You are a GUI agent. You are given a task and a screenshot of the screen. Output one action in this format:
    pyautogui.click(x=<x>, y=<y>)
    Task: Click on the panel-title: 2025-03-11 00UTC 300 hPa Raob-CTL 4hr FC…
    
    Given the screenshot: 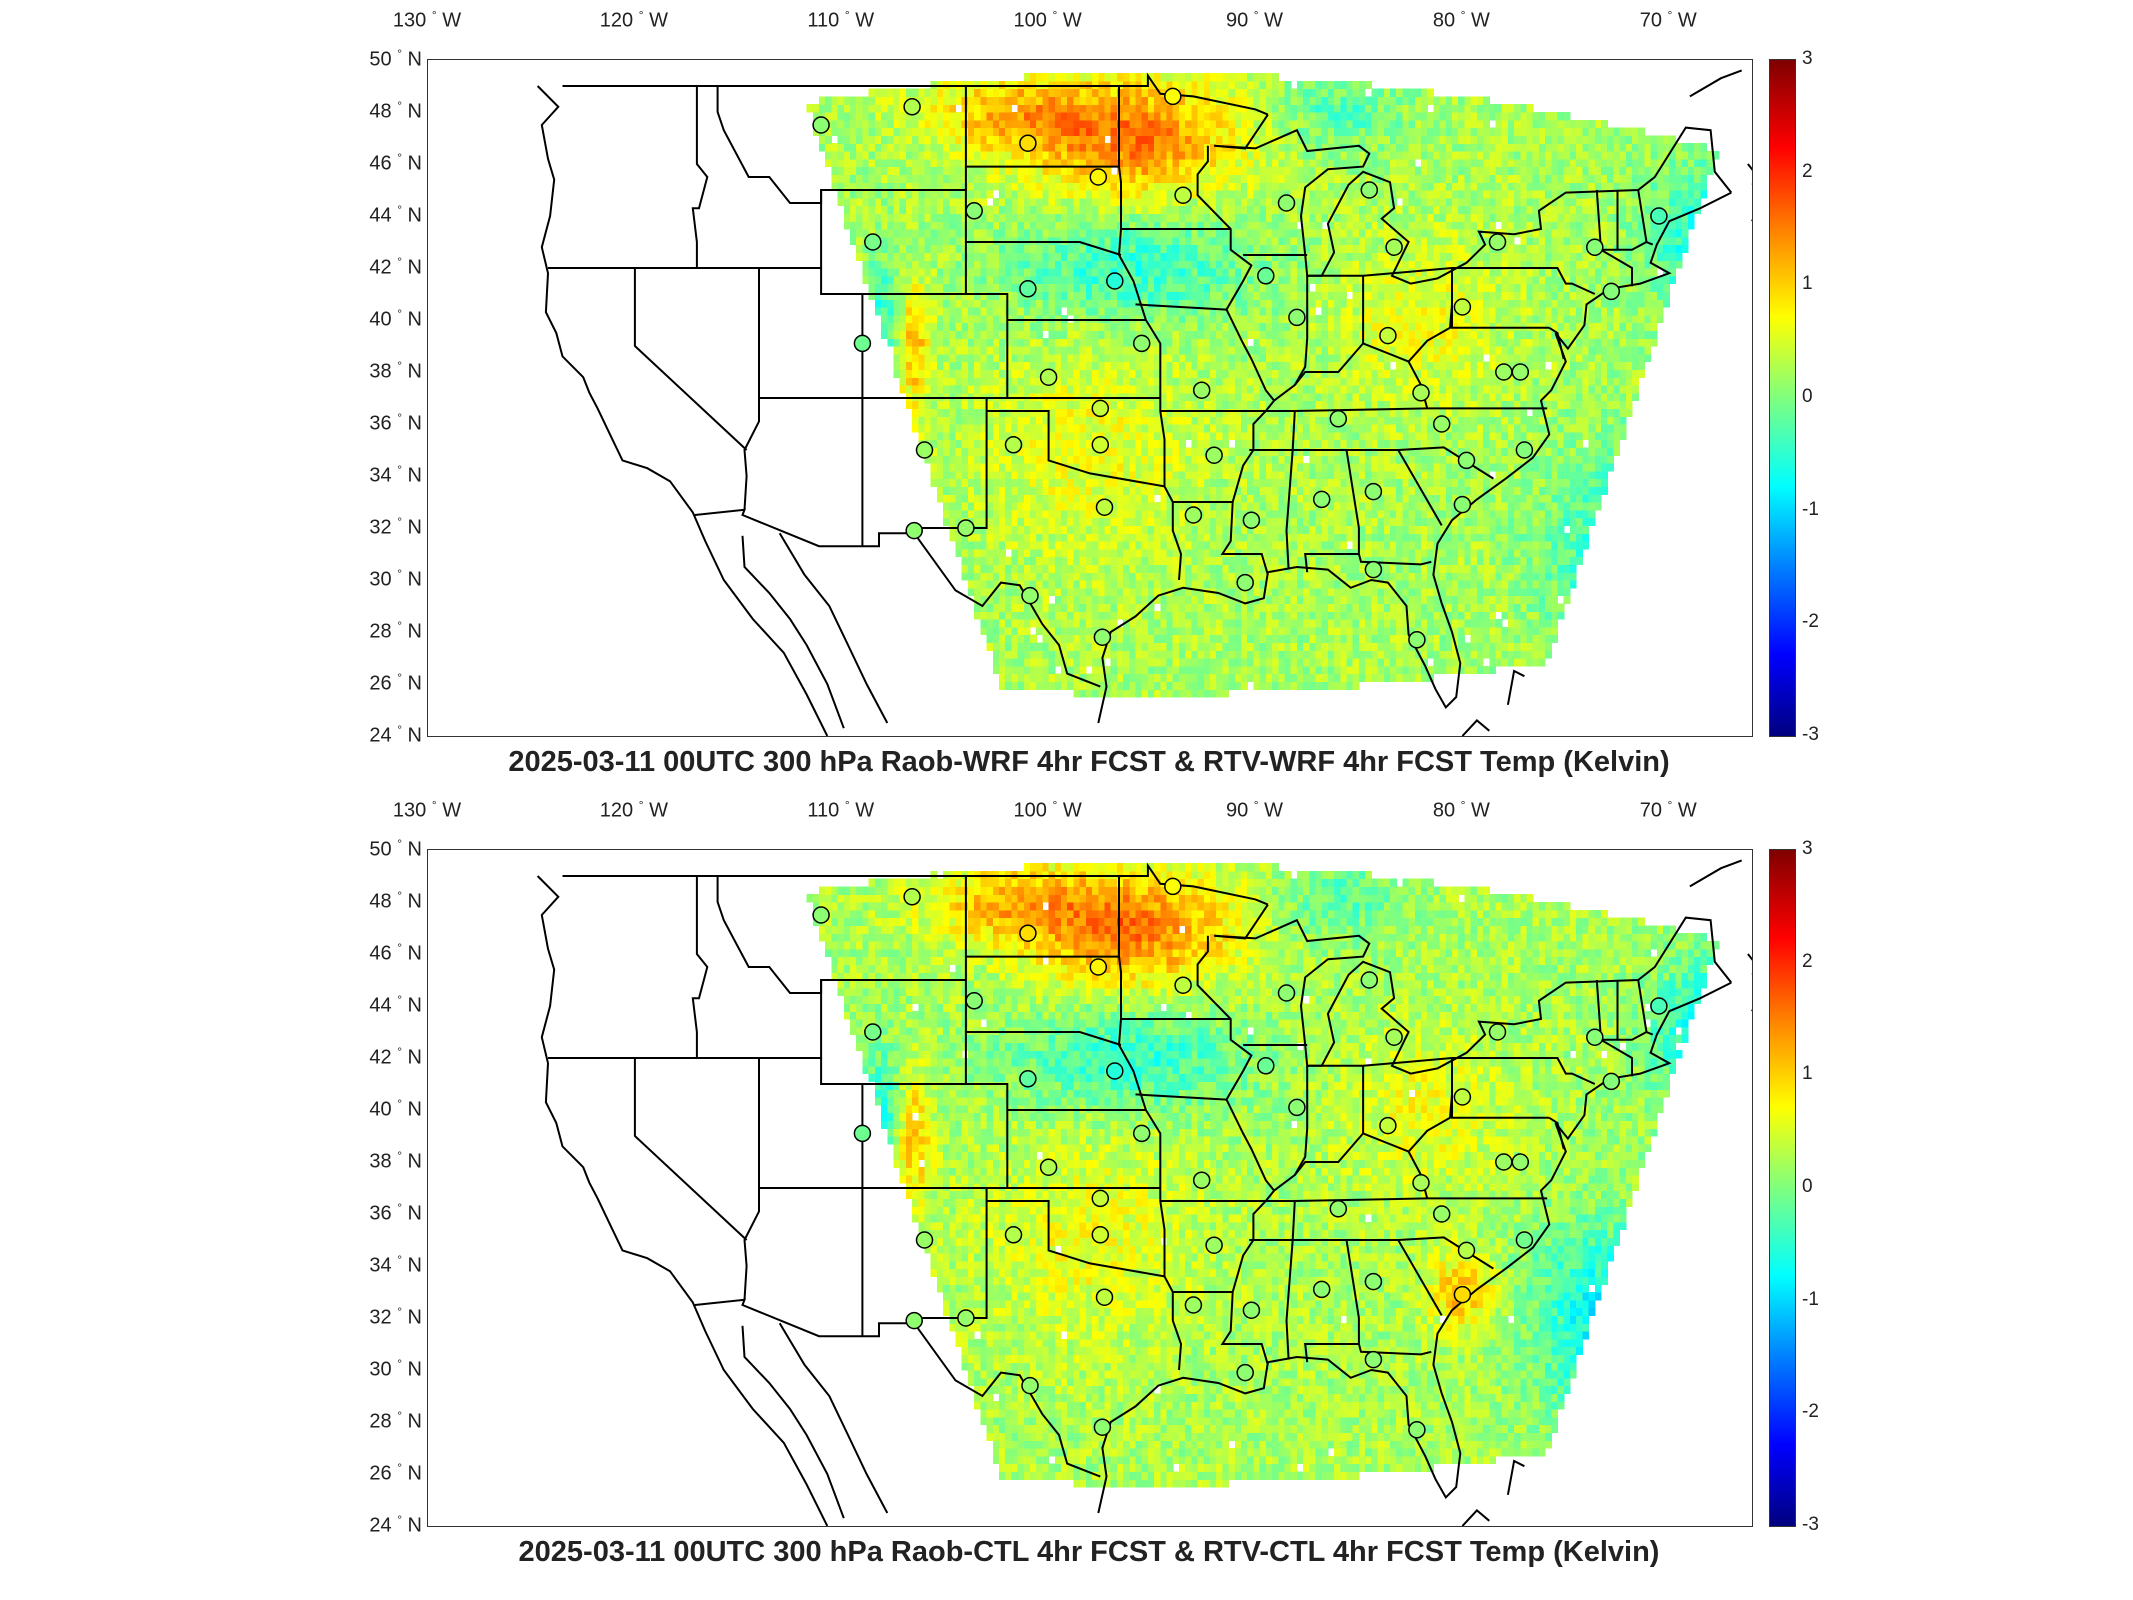 What is the action you would take?
    pyautogui.click(x=1089, y=1552)
    